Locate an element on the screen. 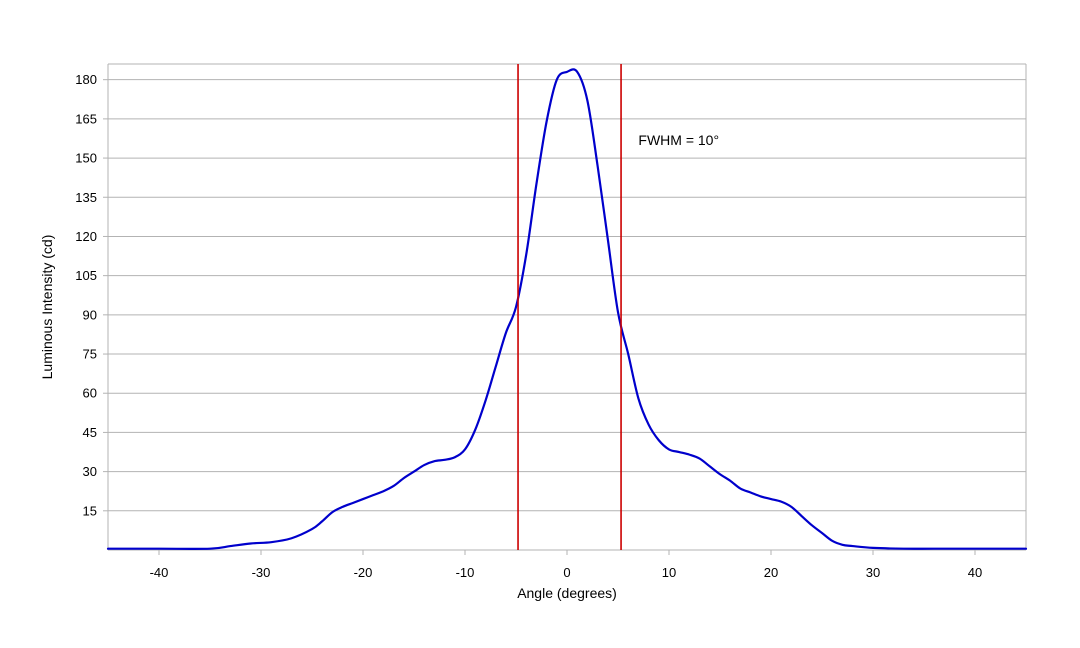  y-axis-title: Luminous Intensity (cd) is located at coordinates (47, 307).